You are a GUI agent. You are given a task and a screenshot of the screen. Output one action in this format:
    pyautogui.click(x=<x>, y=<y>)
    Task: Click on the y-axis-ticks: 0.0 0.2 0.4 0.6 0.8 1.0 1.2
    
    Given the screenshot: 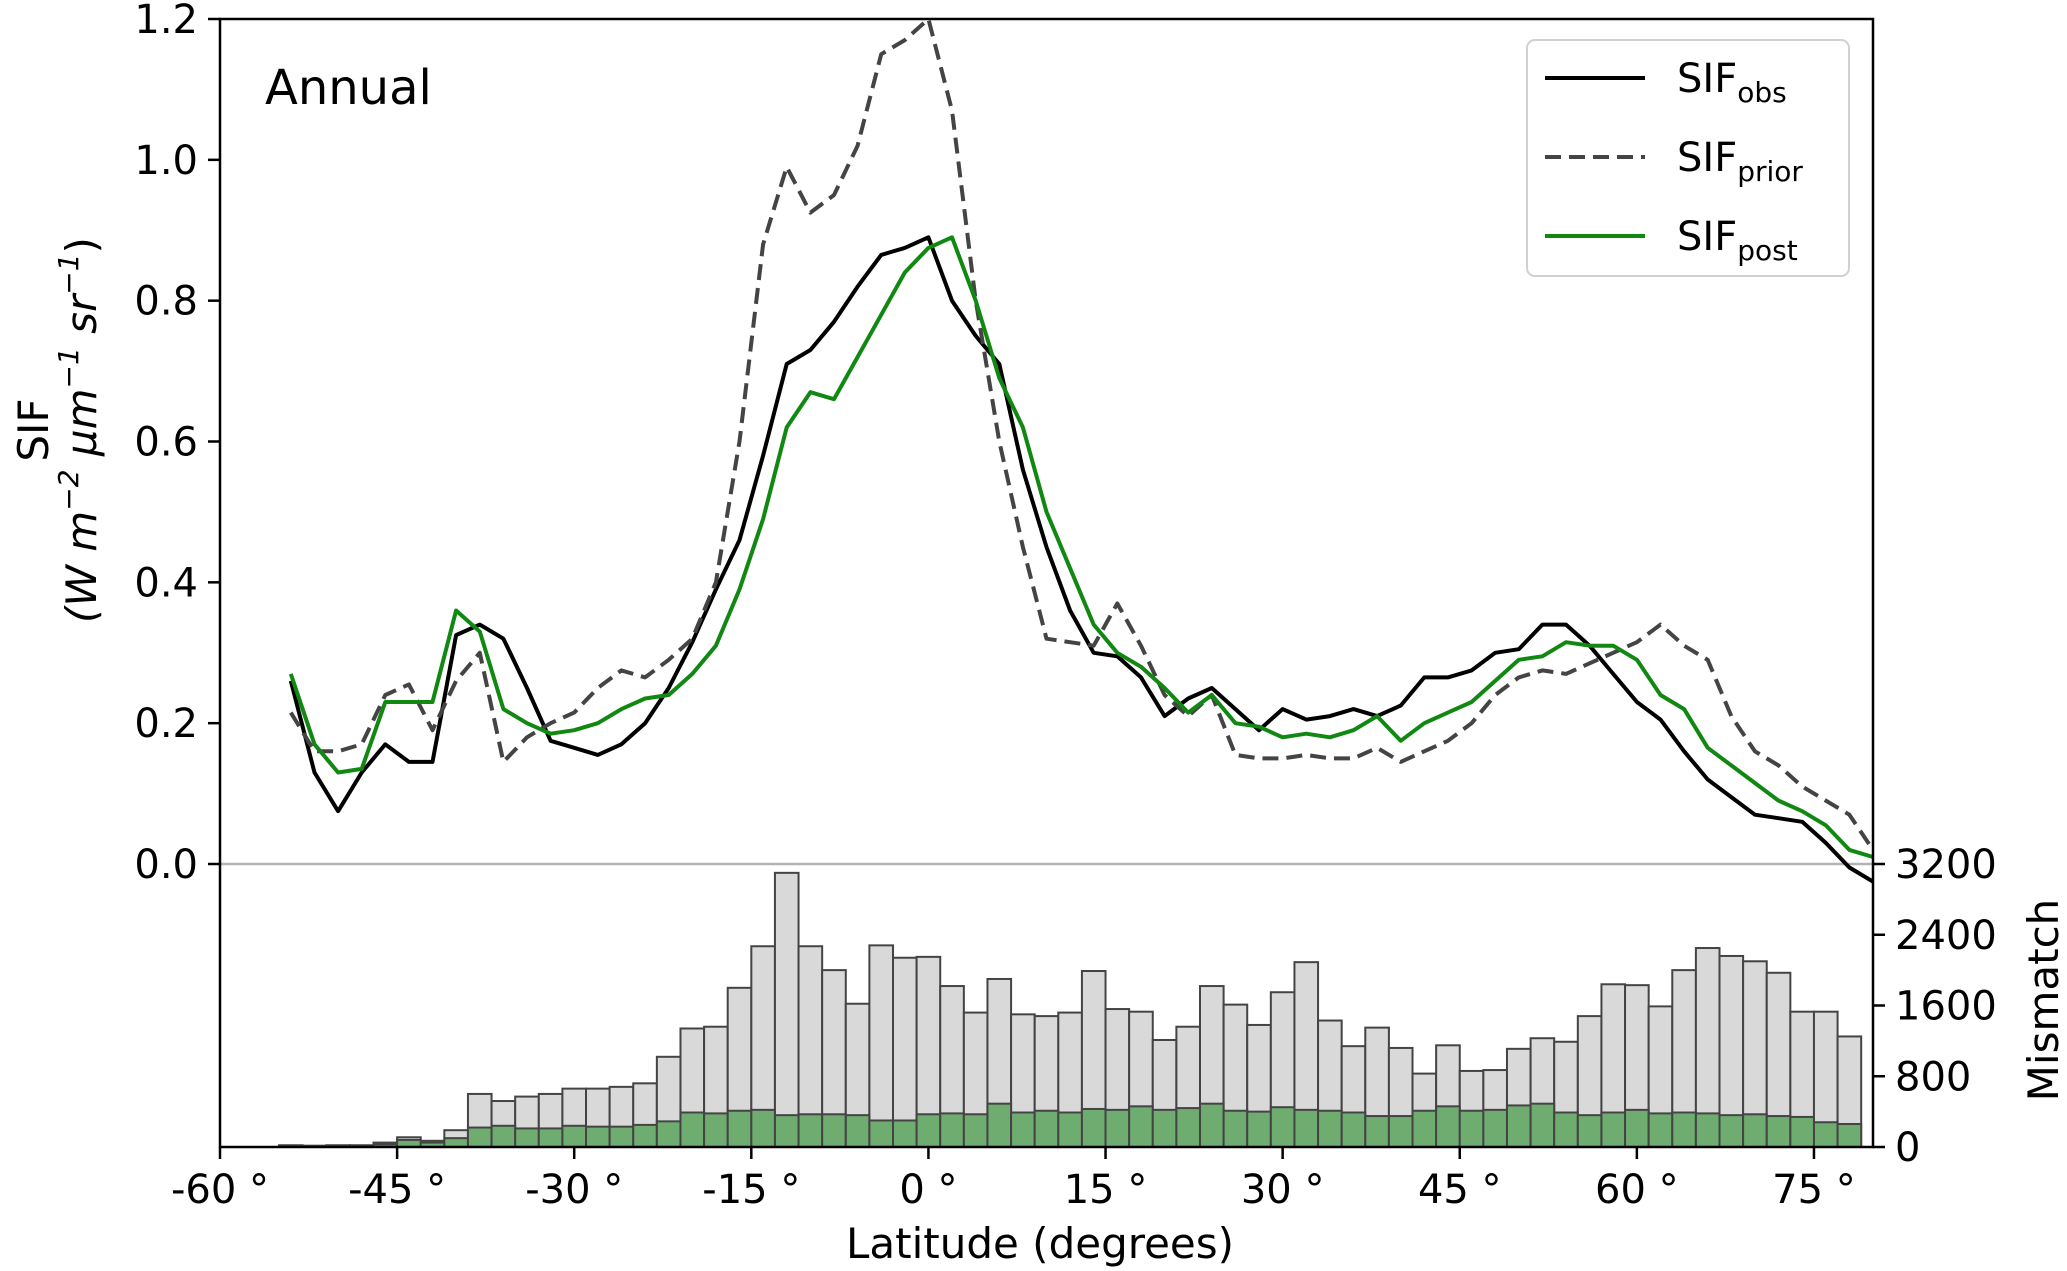 What is the action you would take?
    pyautogui.click(x=177, y=444)
    